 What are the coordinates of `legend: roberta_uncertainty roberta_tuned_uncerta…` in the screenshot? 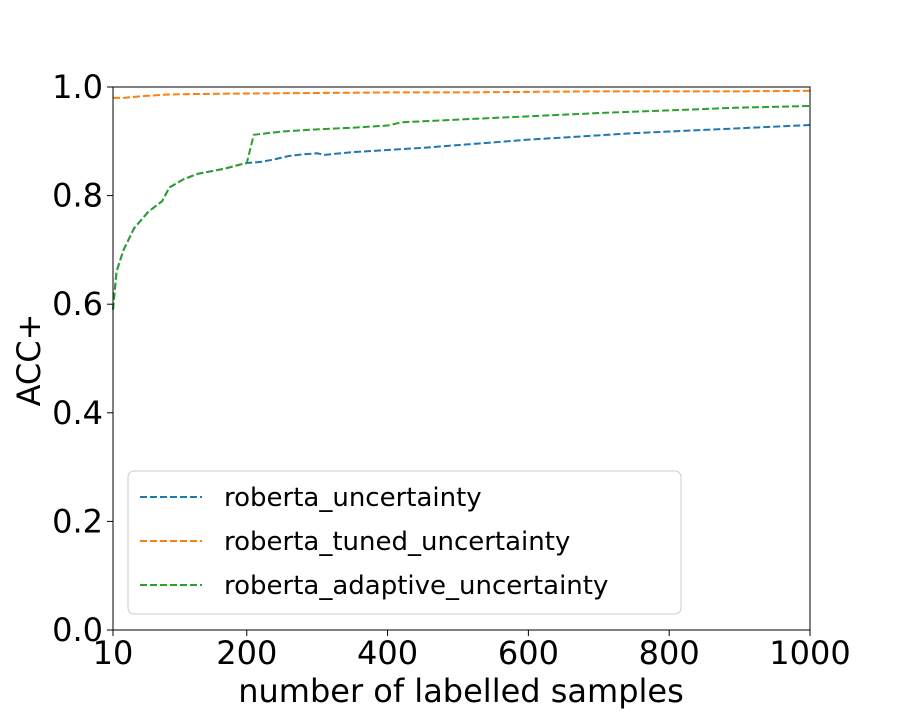 It's located at (404, 542).